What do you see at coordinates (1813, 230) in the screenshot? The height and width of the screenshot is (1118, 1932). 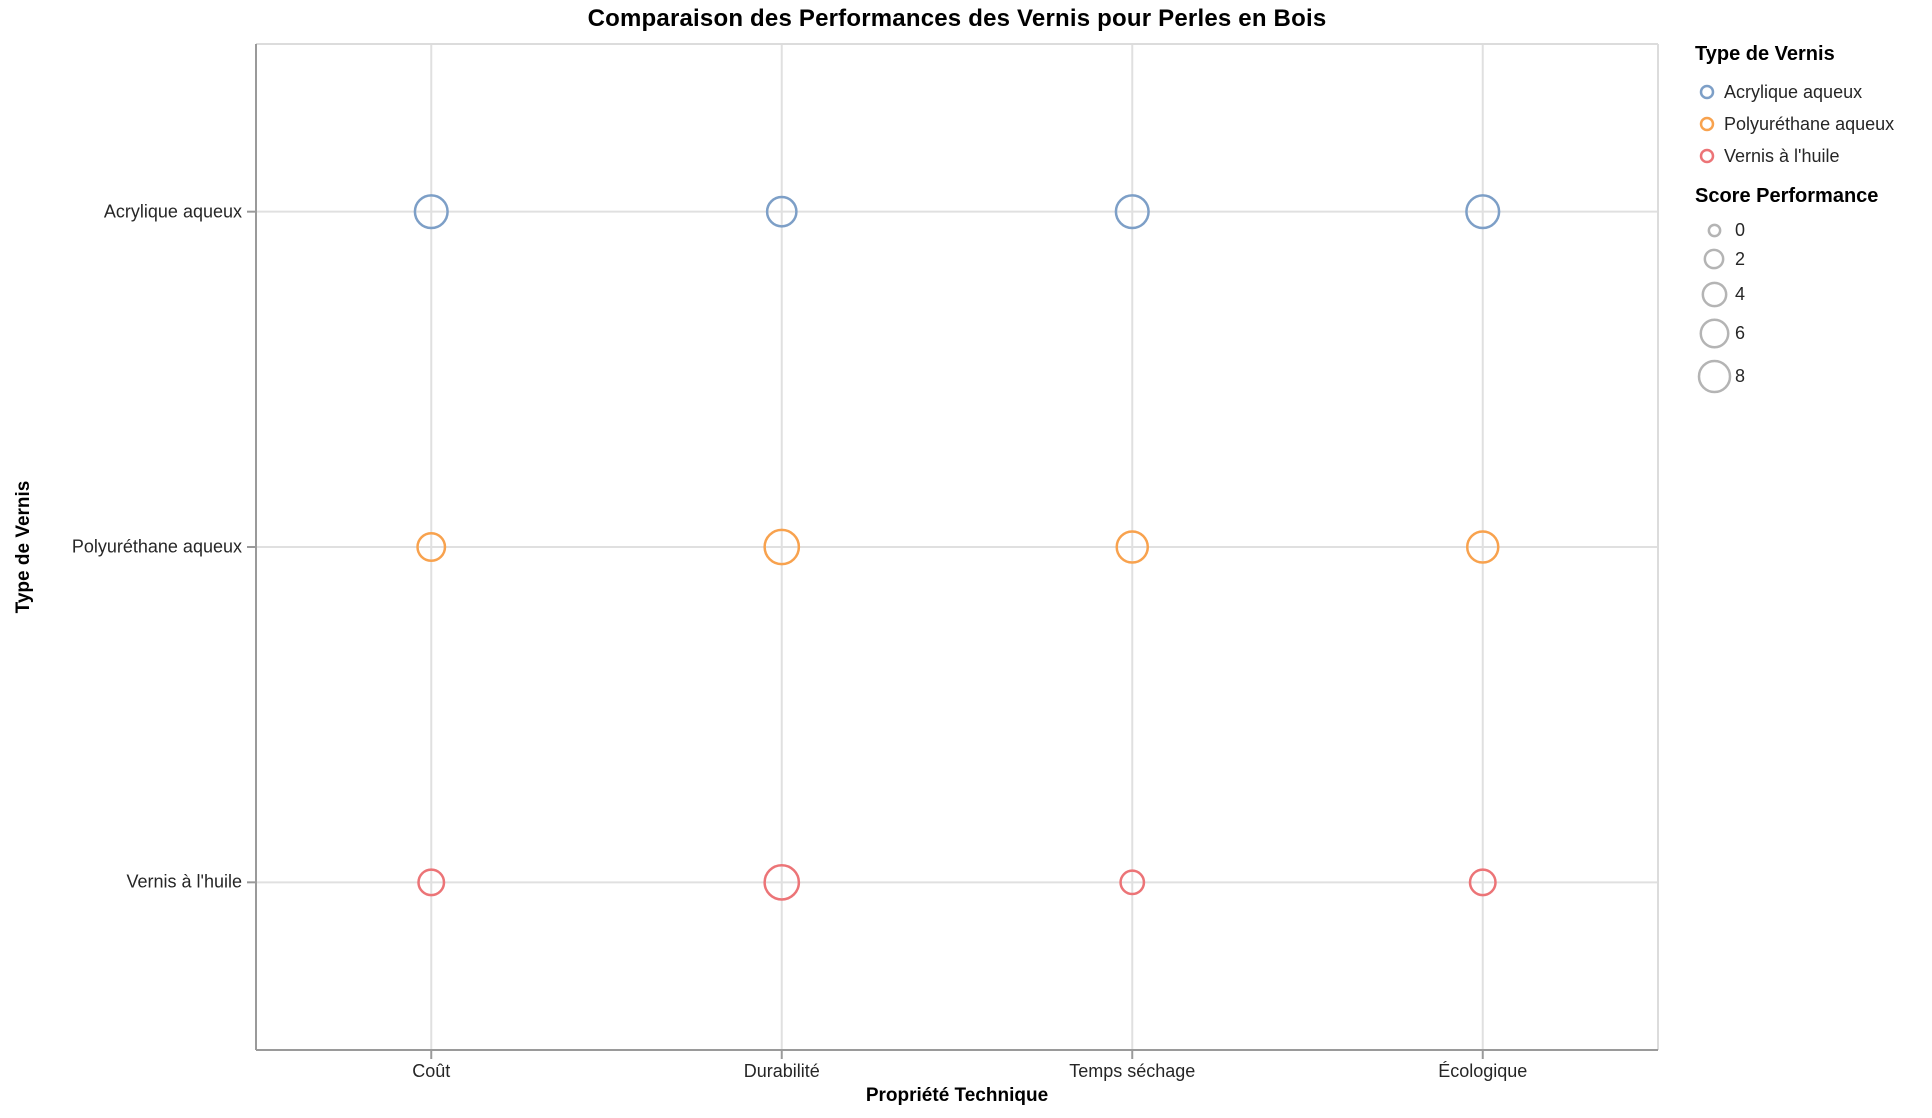 I see `size-legend-entry: 0` at bounding box center [1813, 230].